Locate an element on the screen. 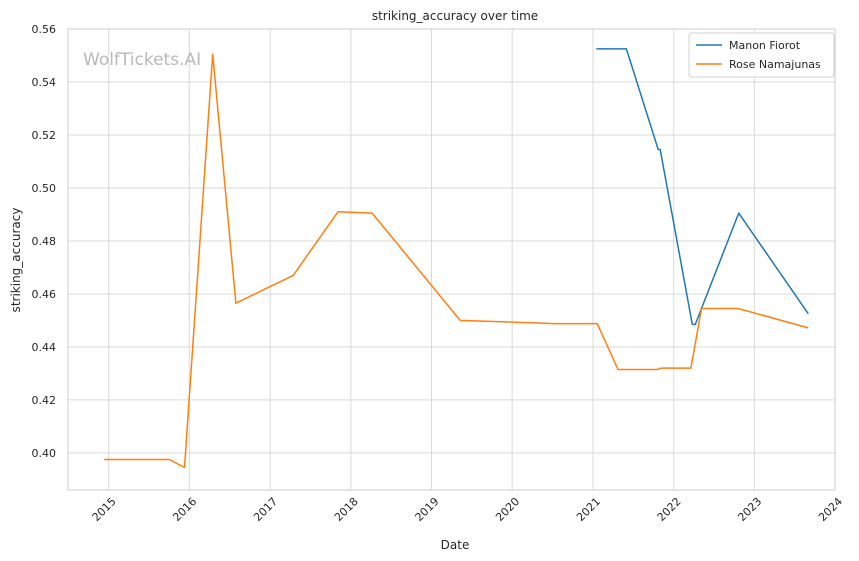 Image resolution: width=859 pixels, height=561 pixels. x-tick-labels: 2015 2016 2017 2018 2019 2020 2021 2022 2023 2024 is located at coordinates (467, 509).